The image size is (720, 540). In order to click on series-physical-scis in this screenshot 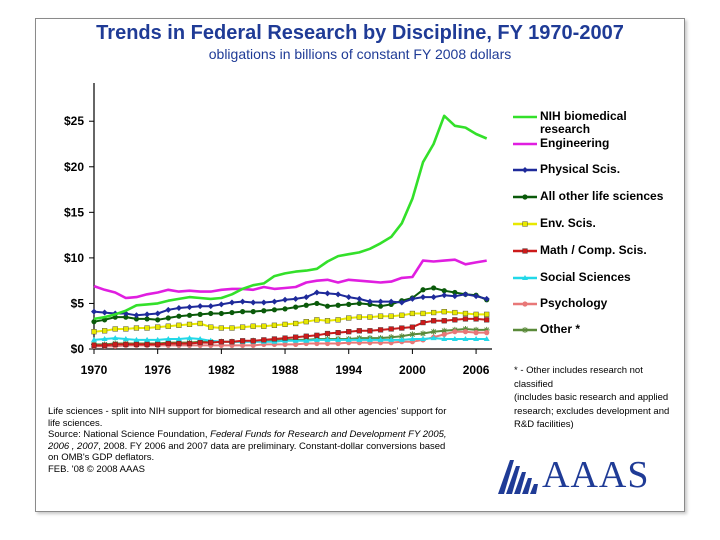, I will do `click(290, 304)`.